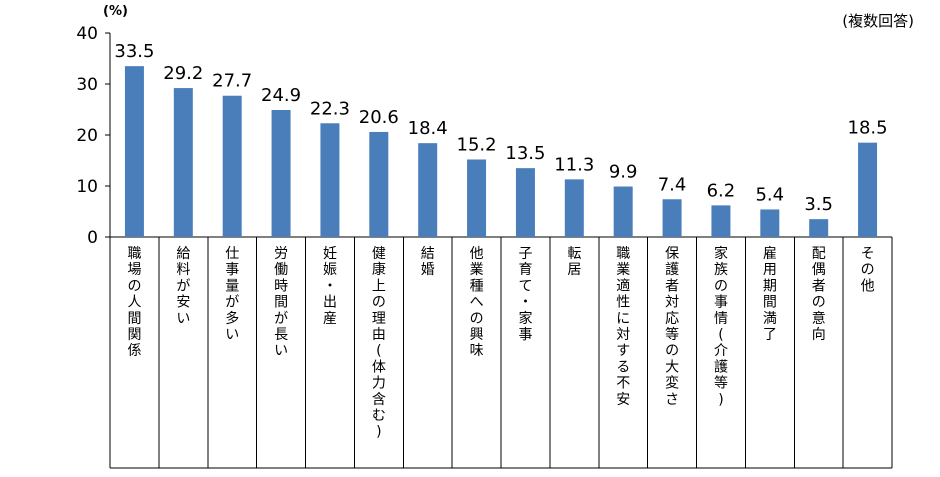 The height and width of the screenshot is (477, 940). What do you see at coordinates (87, 187) in the screenshot?
I see `y-tick-label: 10` at bounding box center [87, 187].